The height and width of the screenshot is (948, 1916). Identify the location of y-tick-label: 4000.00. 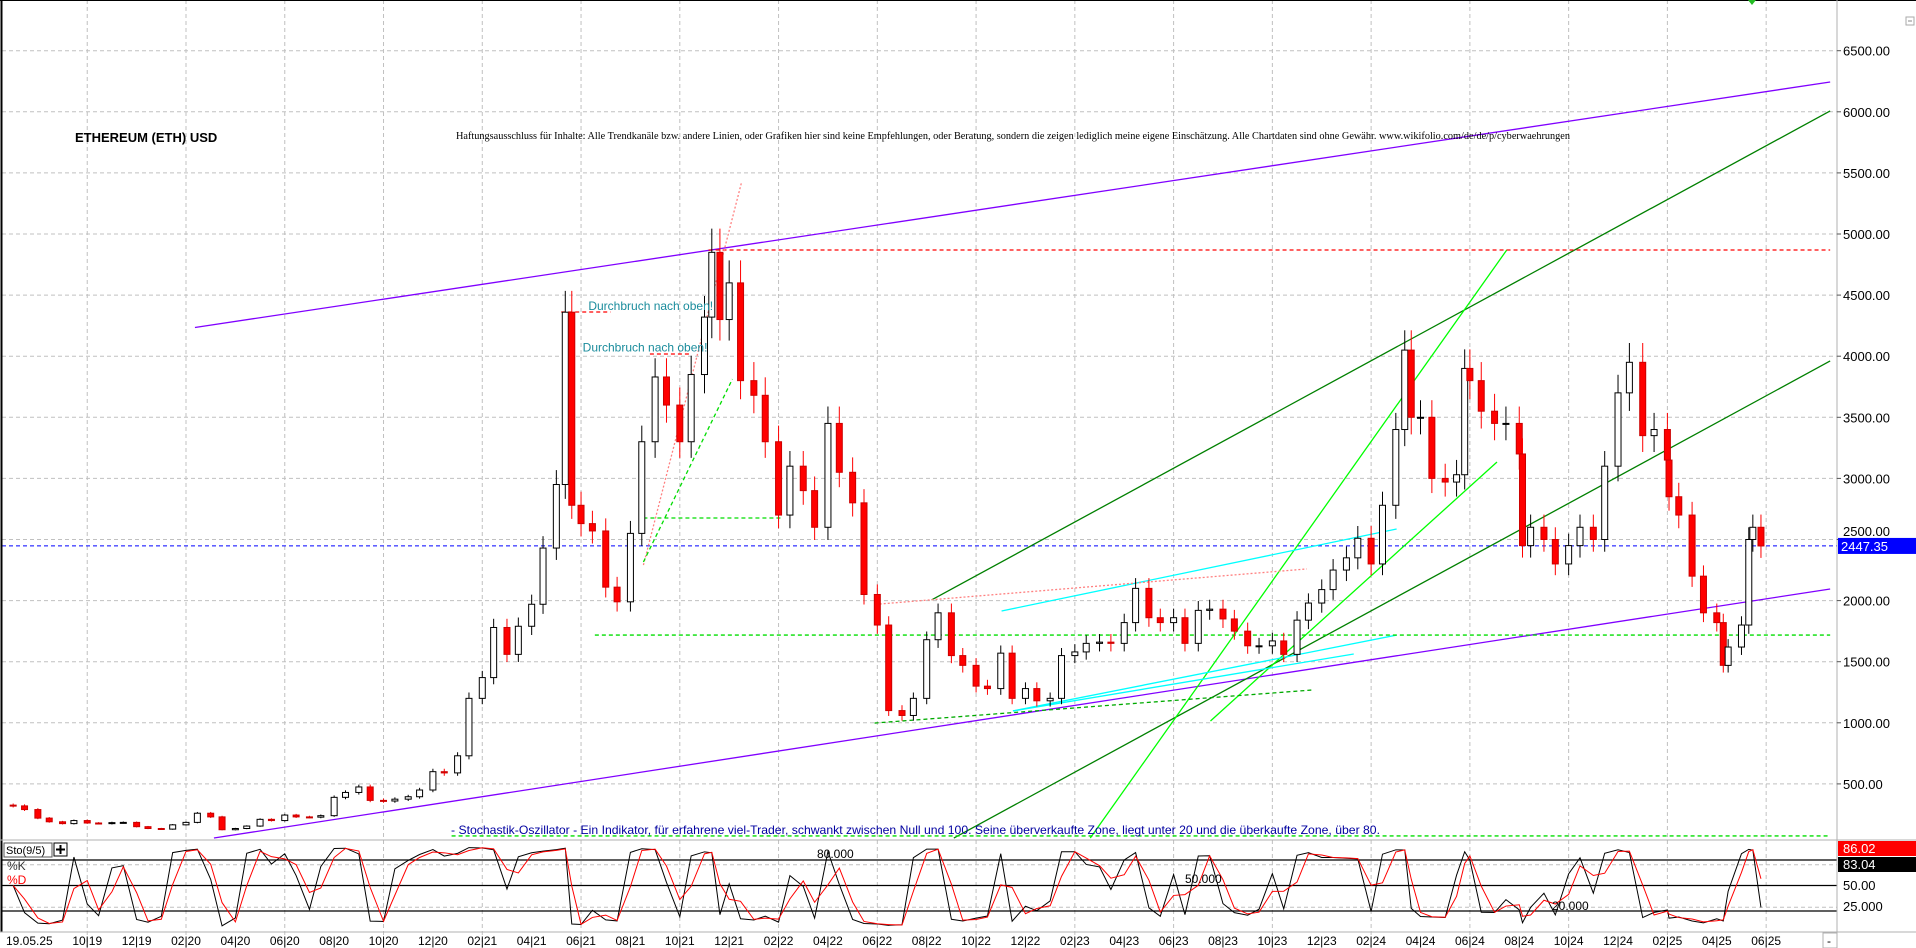
(1866, 356).